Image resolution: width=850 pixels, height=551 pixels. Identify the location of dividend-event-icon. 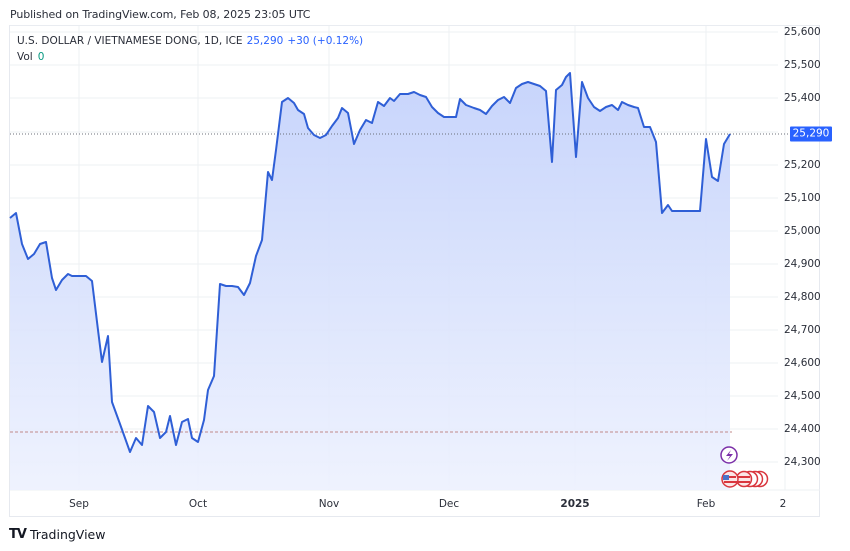
(729, 455).